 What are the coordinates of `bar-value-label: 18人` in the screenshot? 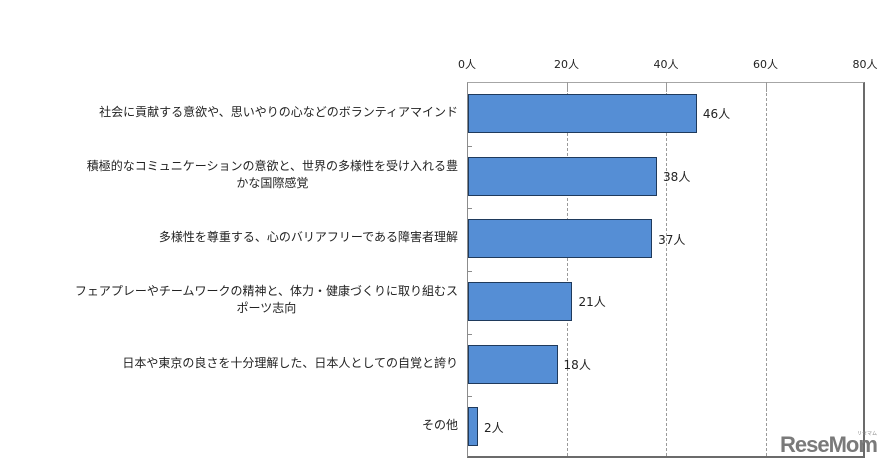 It's located at (577, 365).